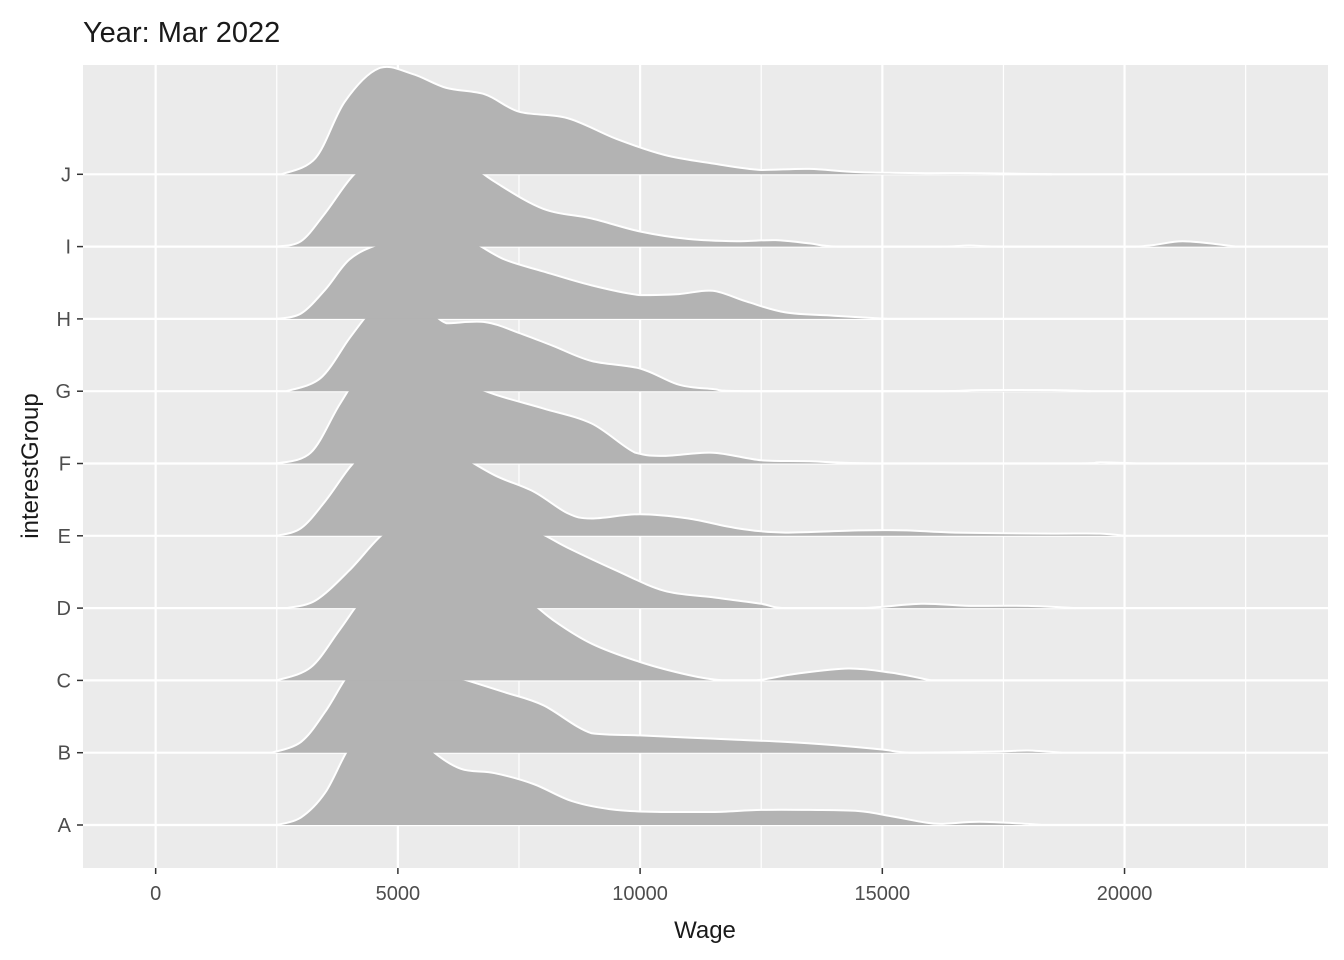 This screenshot has height=960, width=1344. What do you see at coordinates (64, 320) in the screenshot?
I see `y-tick-label-H: H` at bounding box center [64, 320].